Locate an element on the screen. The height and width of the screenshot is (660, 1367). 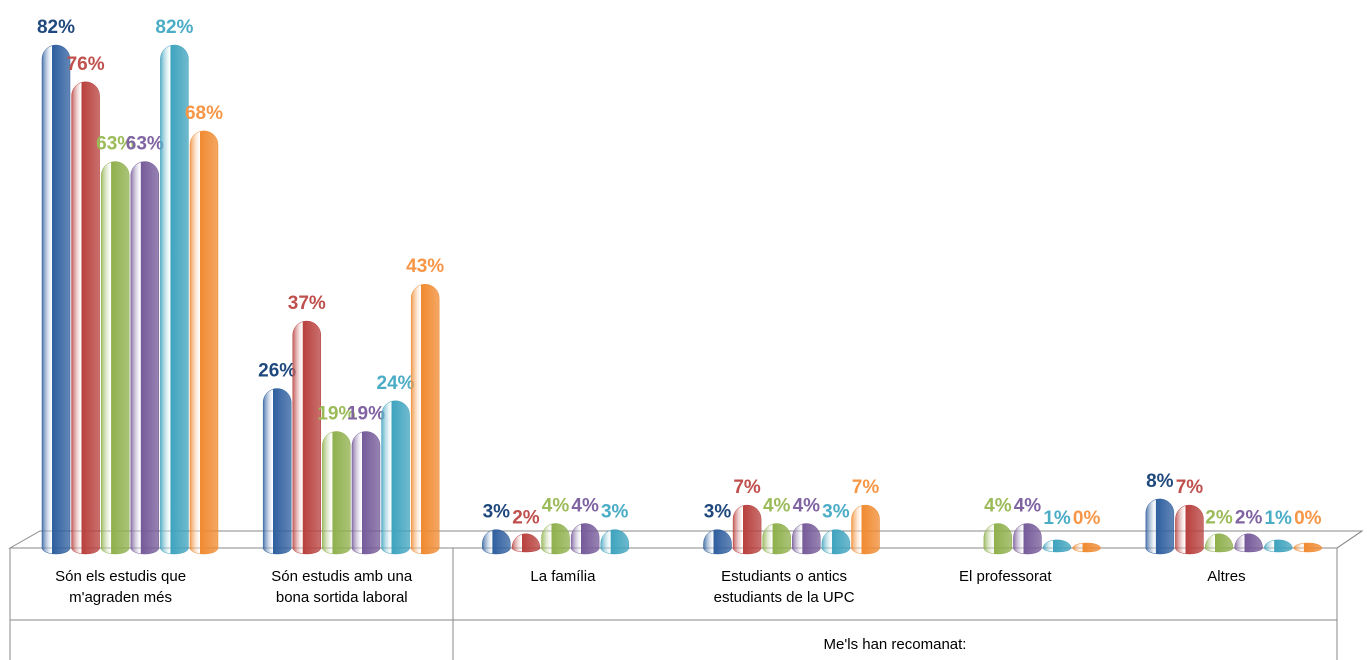
data-label: 76% is located at coordinates (86, 64).